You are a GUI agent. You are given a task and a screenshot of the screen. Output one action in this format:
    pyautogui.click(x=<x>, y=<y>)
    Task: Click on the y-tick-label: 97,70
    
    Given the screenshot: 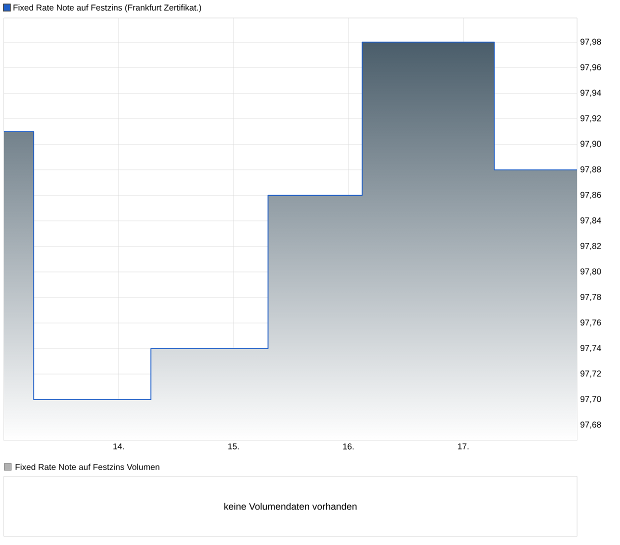 What is the action you would take?
    pyautogui.click(x=590, y=399)
    